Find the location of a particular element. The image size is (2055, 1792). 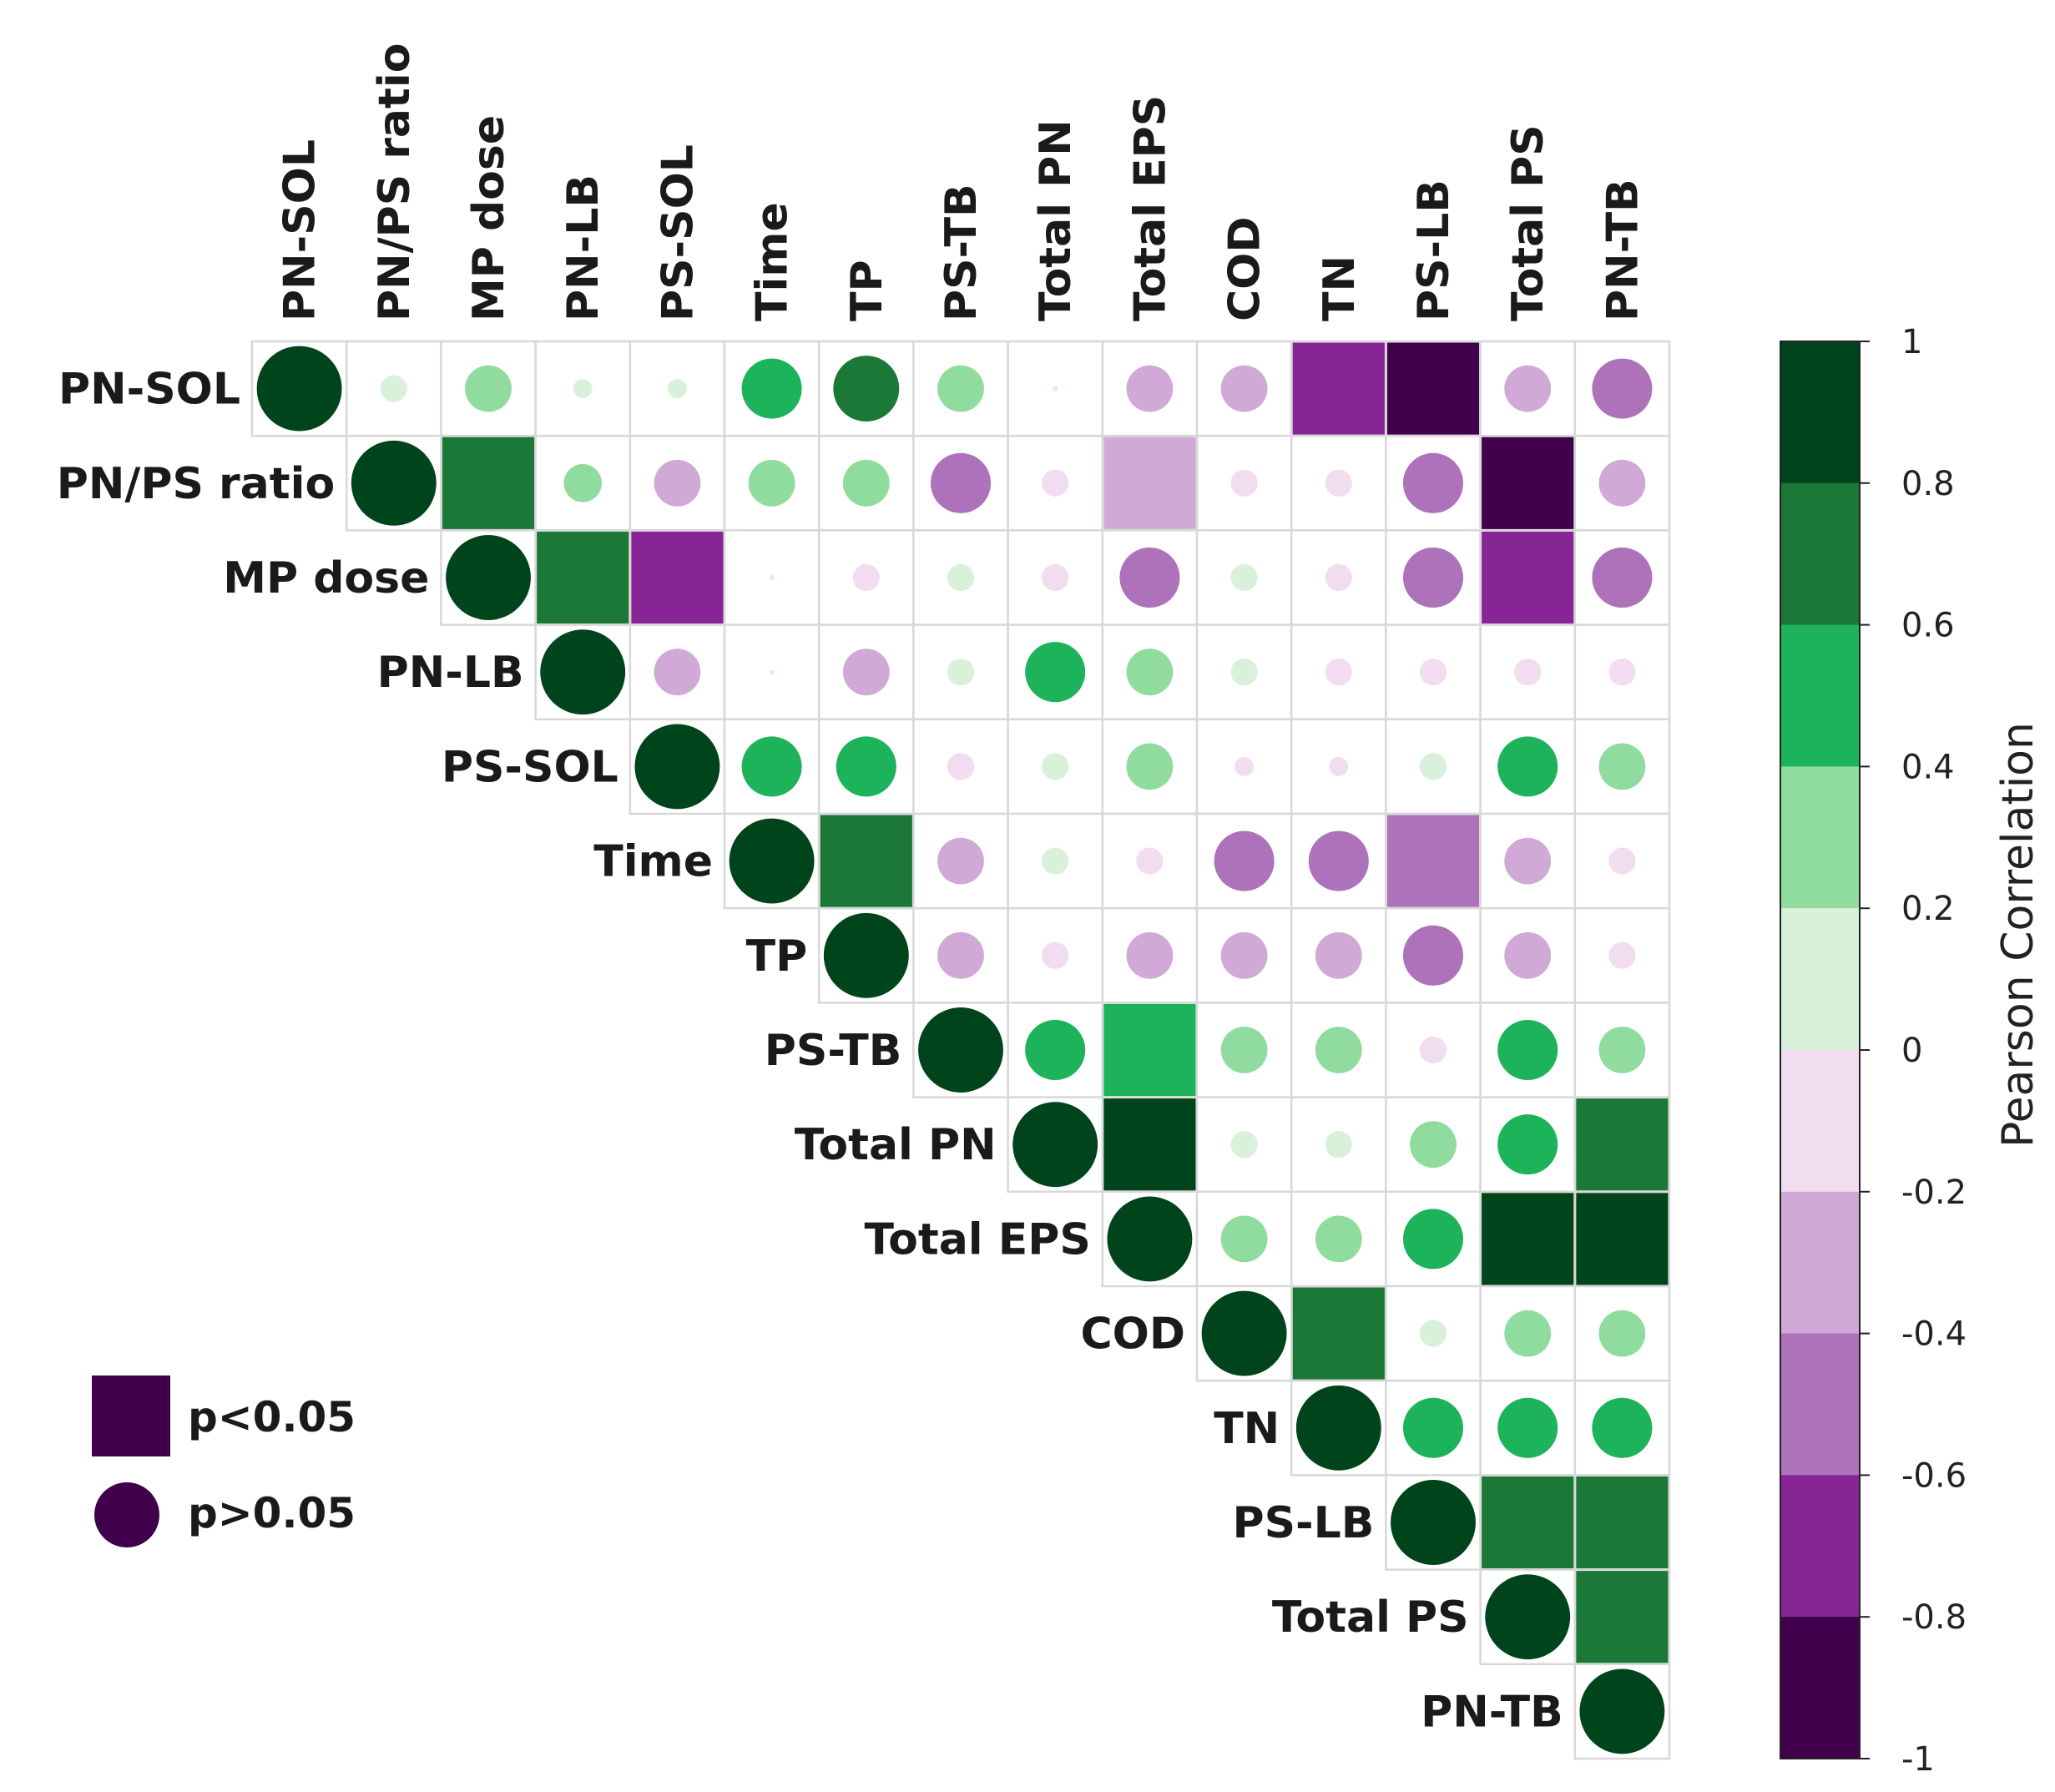

legend-circle-label: p>0.05 is located at coordinates (272, 1513).